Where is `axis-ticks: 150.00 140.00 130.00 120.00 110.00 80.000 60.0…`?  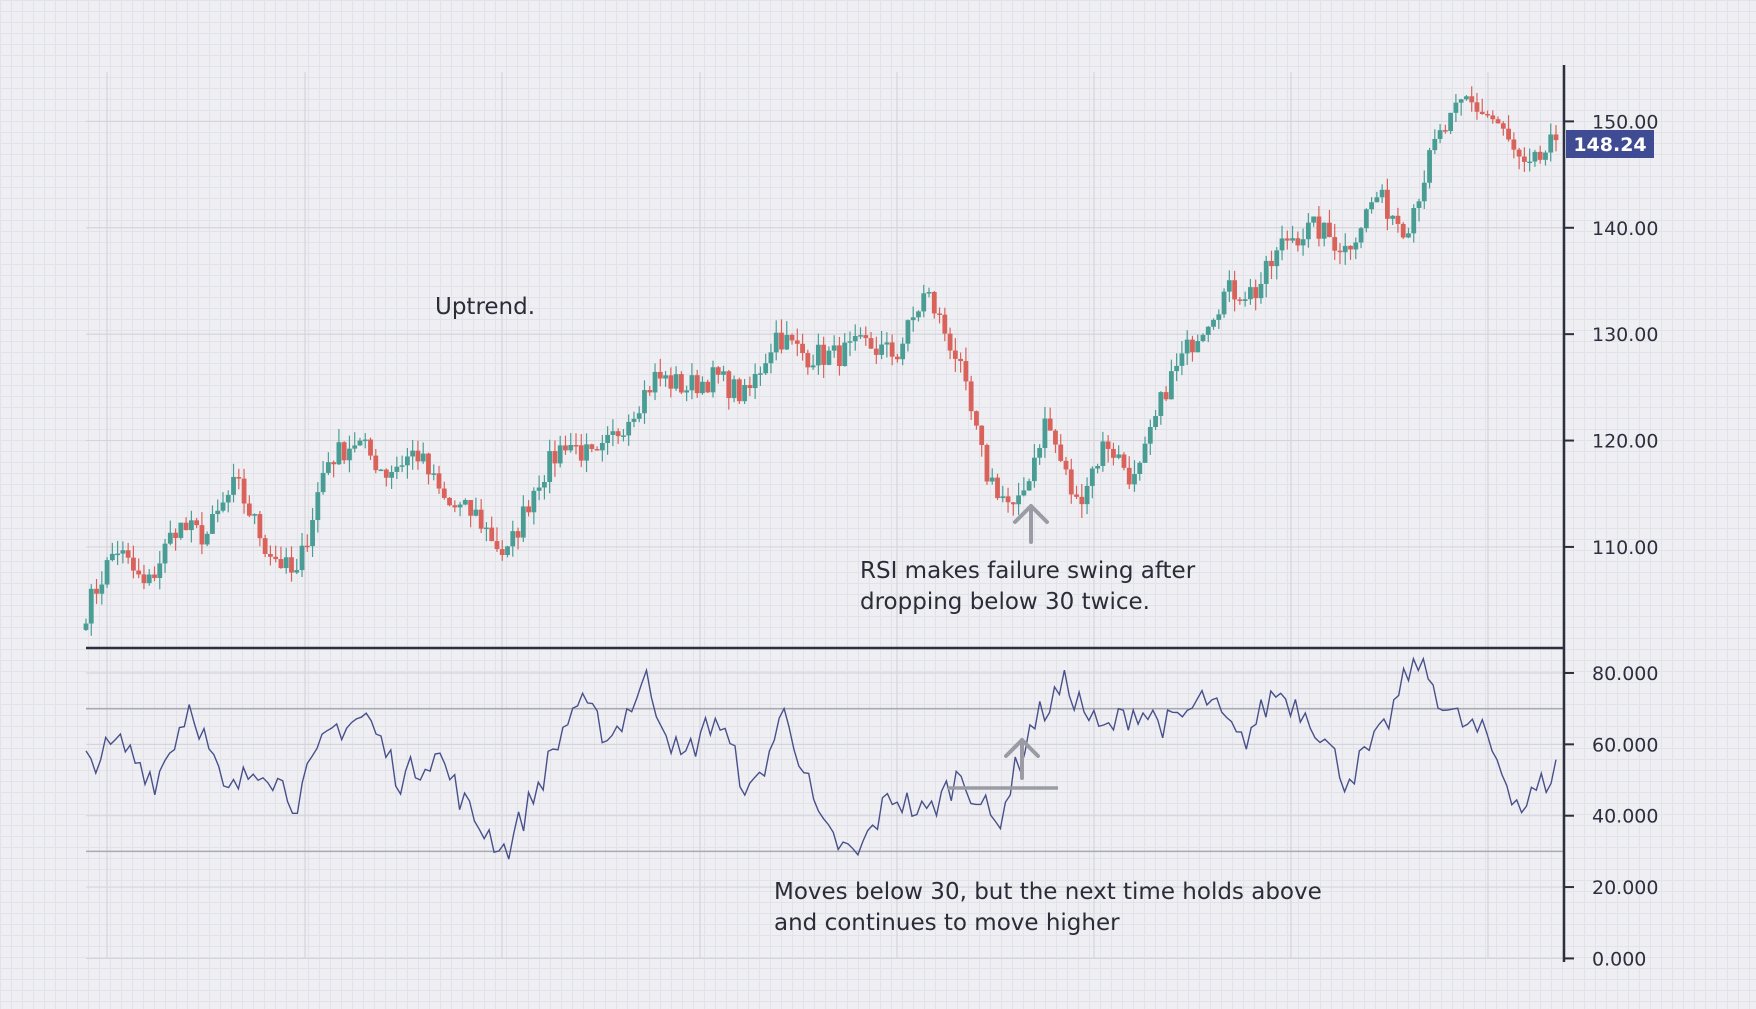
axis-ticks: 150.00 140.00 130.00 120.00 110.00 80.000 60.0… is located at coordinates (1611, 540).